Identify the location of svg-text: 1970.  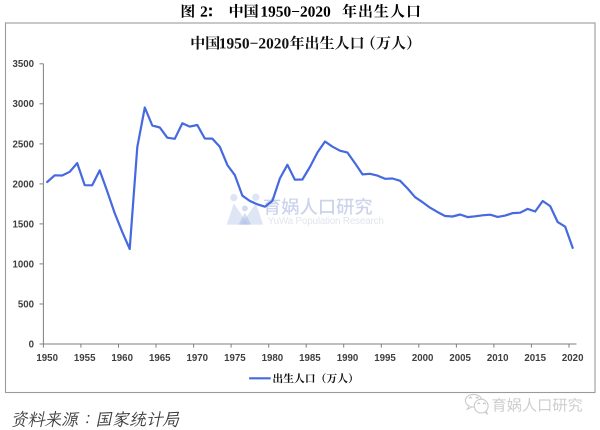
(198, 358).